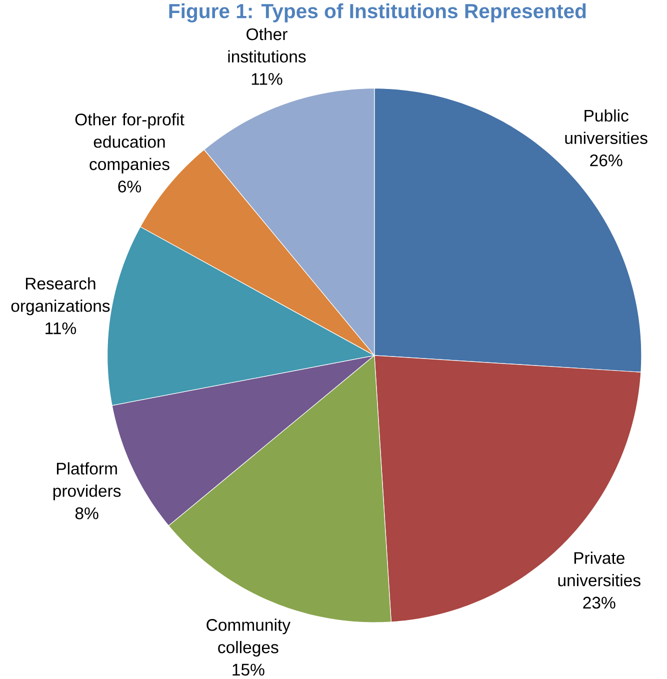 This screenshot has width=667, height=679. I want to click on data-label: 23%, so click(599, 602).